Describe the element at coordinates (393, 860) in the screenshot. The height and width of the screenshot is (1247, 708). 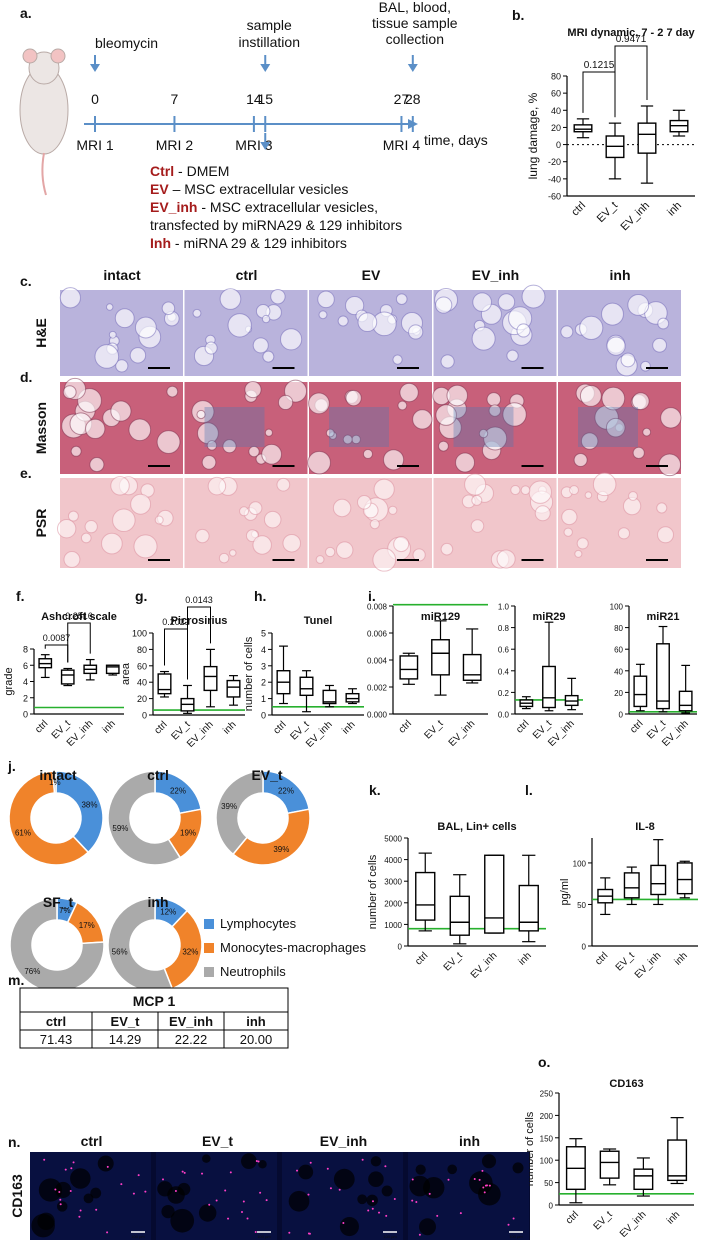
I see `y-tick-label: 4000` at that location.